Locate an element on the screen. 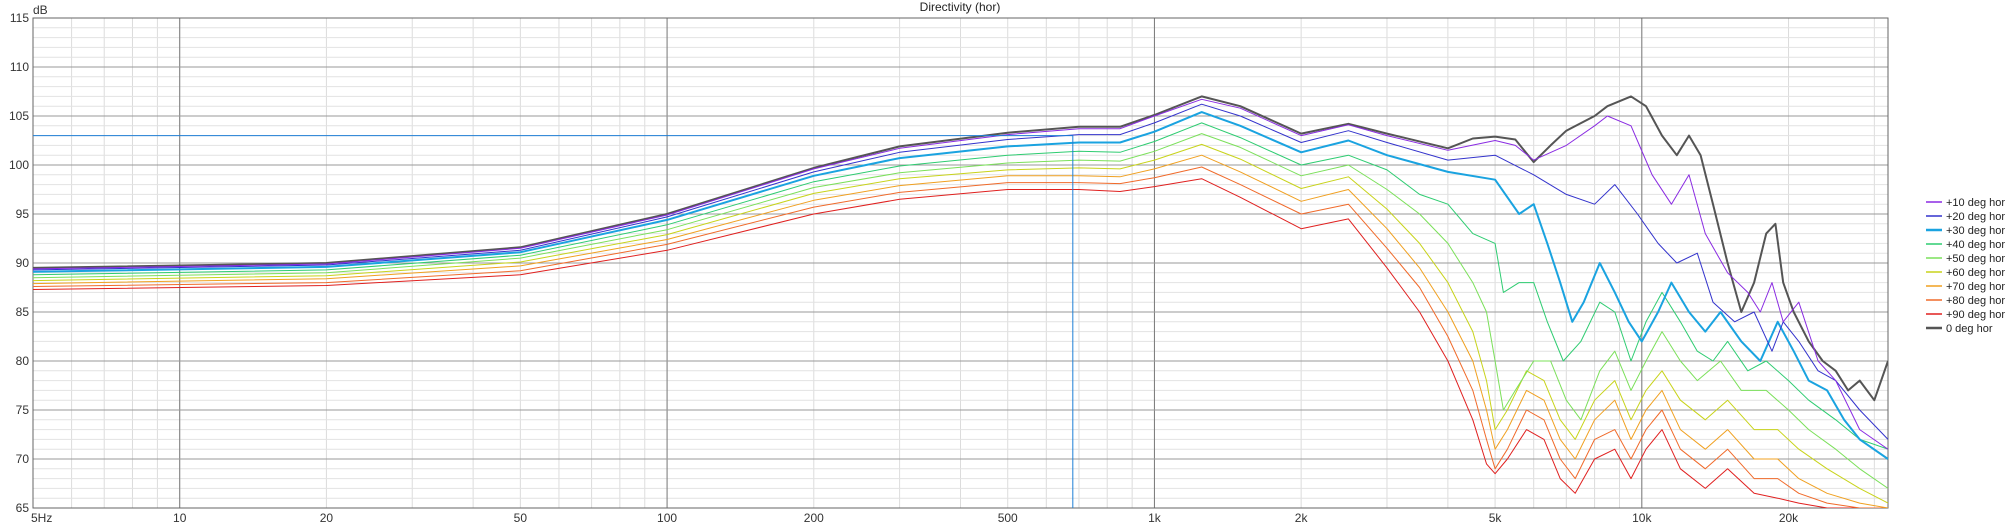  legend-entry-label: +30 deg hor is located at coordinates (1975, 231).